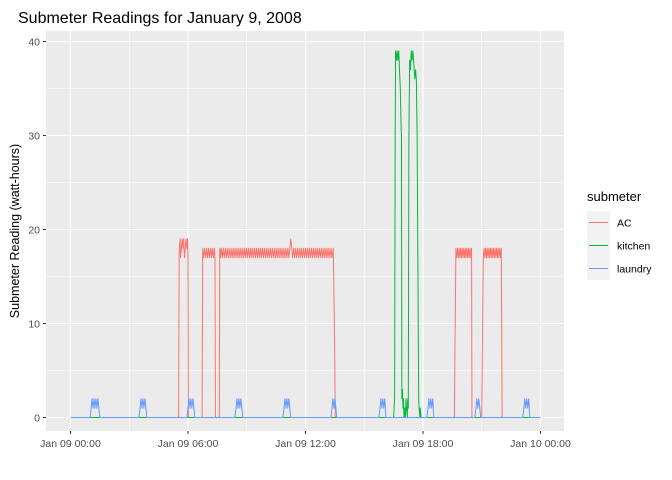 The image size is (672, 480). What do you see at coordinates (305, 408) in the screenshot?
I see `series-line-laundry` at bounding box center [305, 408].